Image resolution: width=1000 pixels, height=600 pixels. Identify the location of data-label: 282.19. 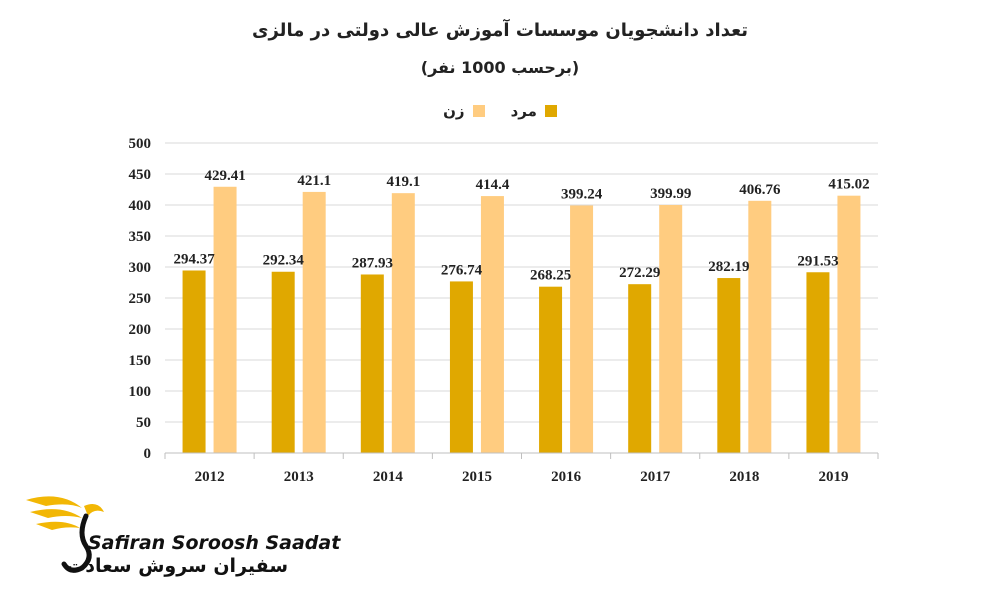
(728, 267).